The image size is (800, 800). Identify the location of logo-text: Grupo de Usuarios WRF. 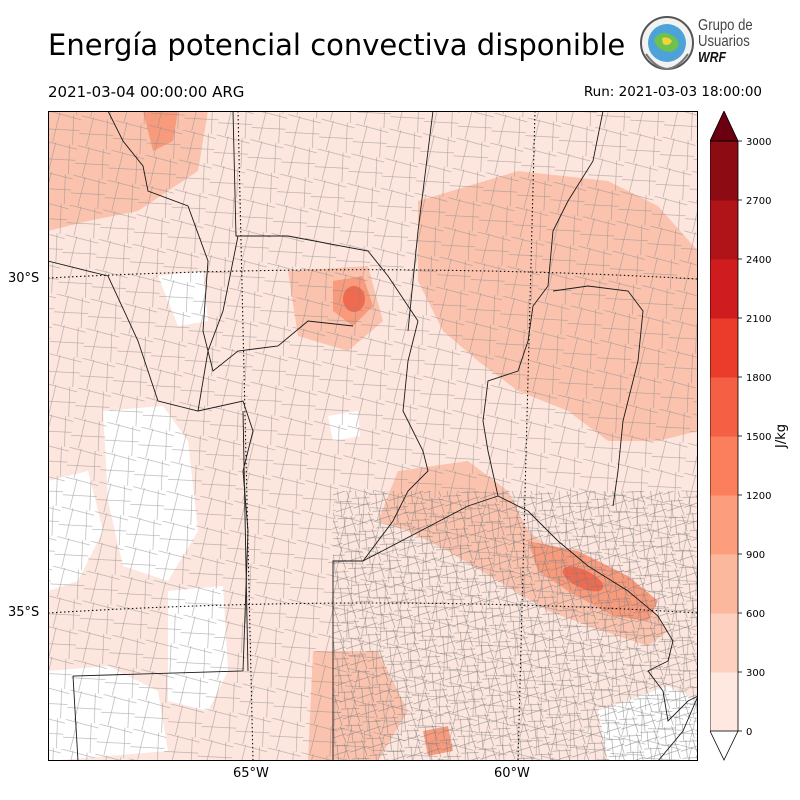
(725, 42).